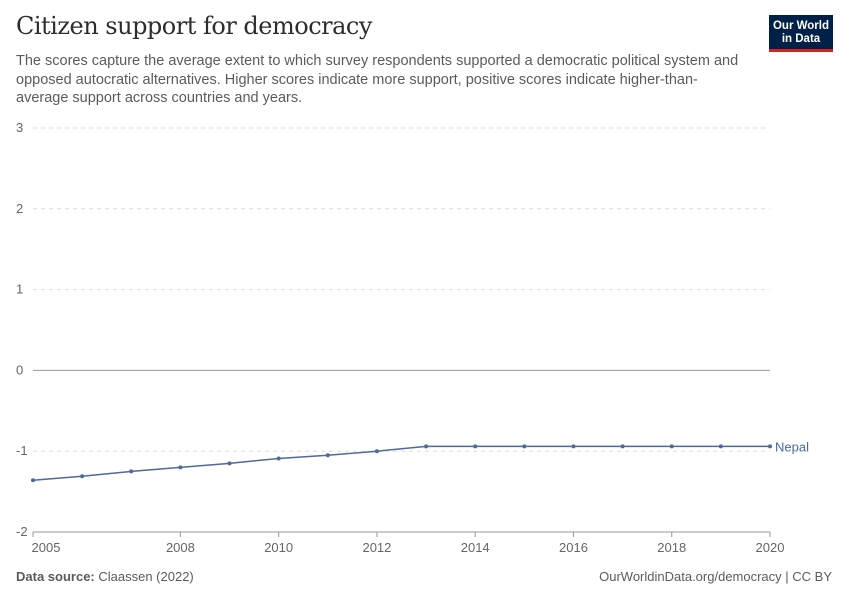 Image resolution: width=850 pixels, height=600 pixels. I want to click on y-tick-label: 1, so click(19, 289).